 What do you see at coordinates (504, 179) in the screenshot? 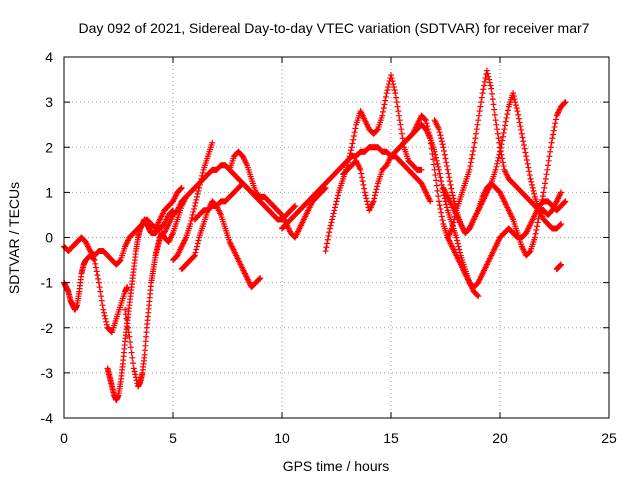
I see `series-track-o` at bounding box center [504, 179].